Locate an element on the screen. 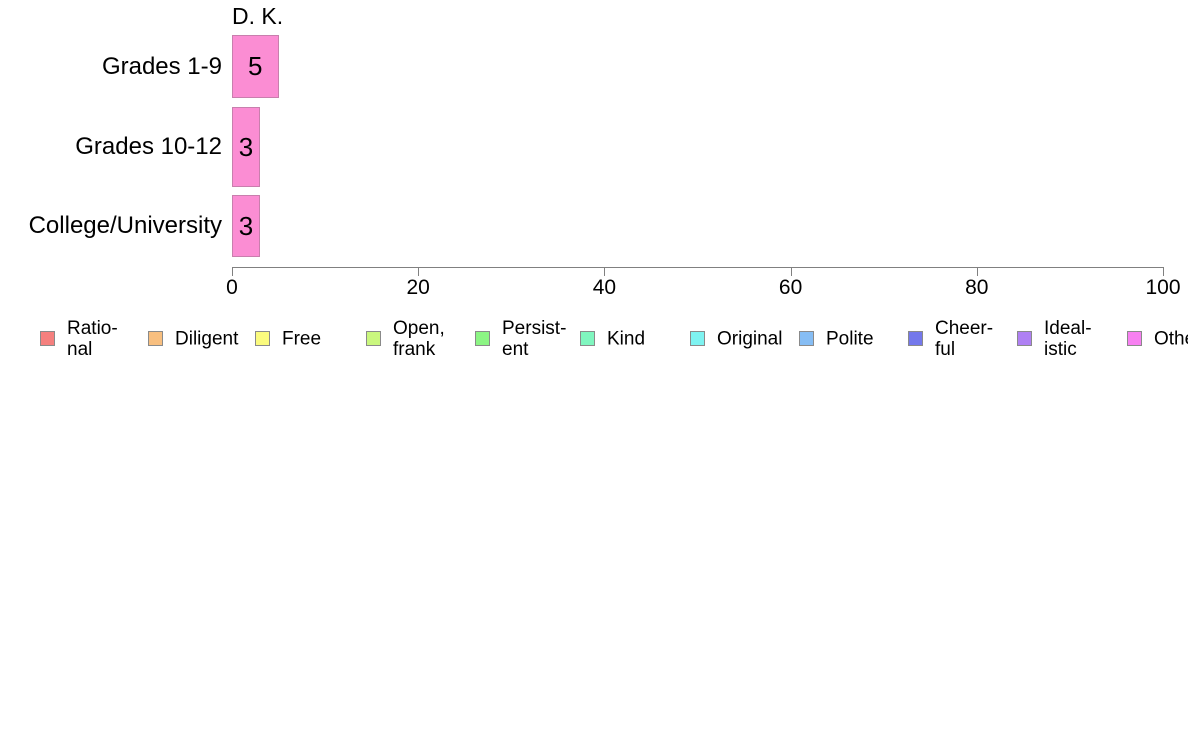  legend-swatch-persistent is located at coordinates (482, 338).